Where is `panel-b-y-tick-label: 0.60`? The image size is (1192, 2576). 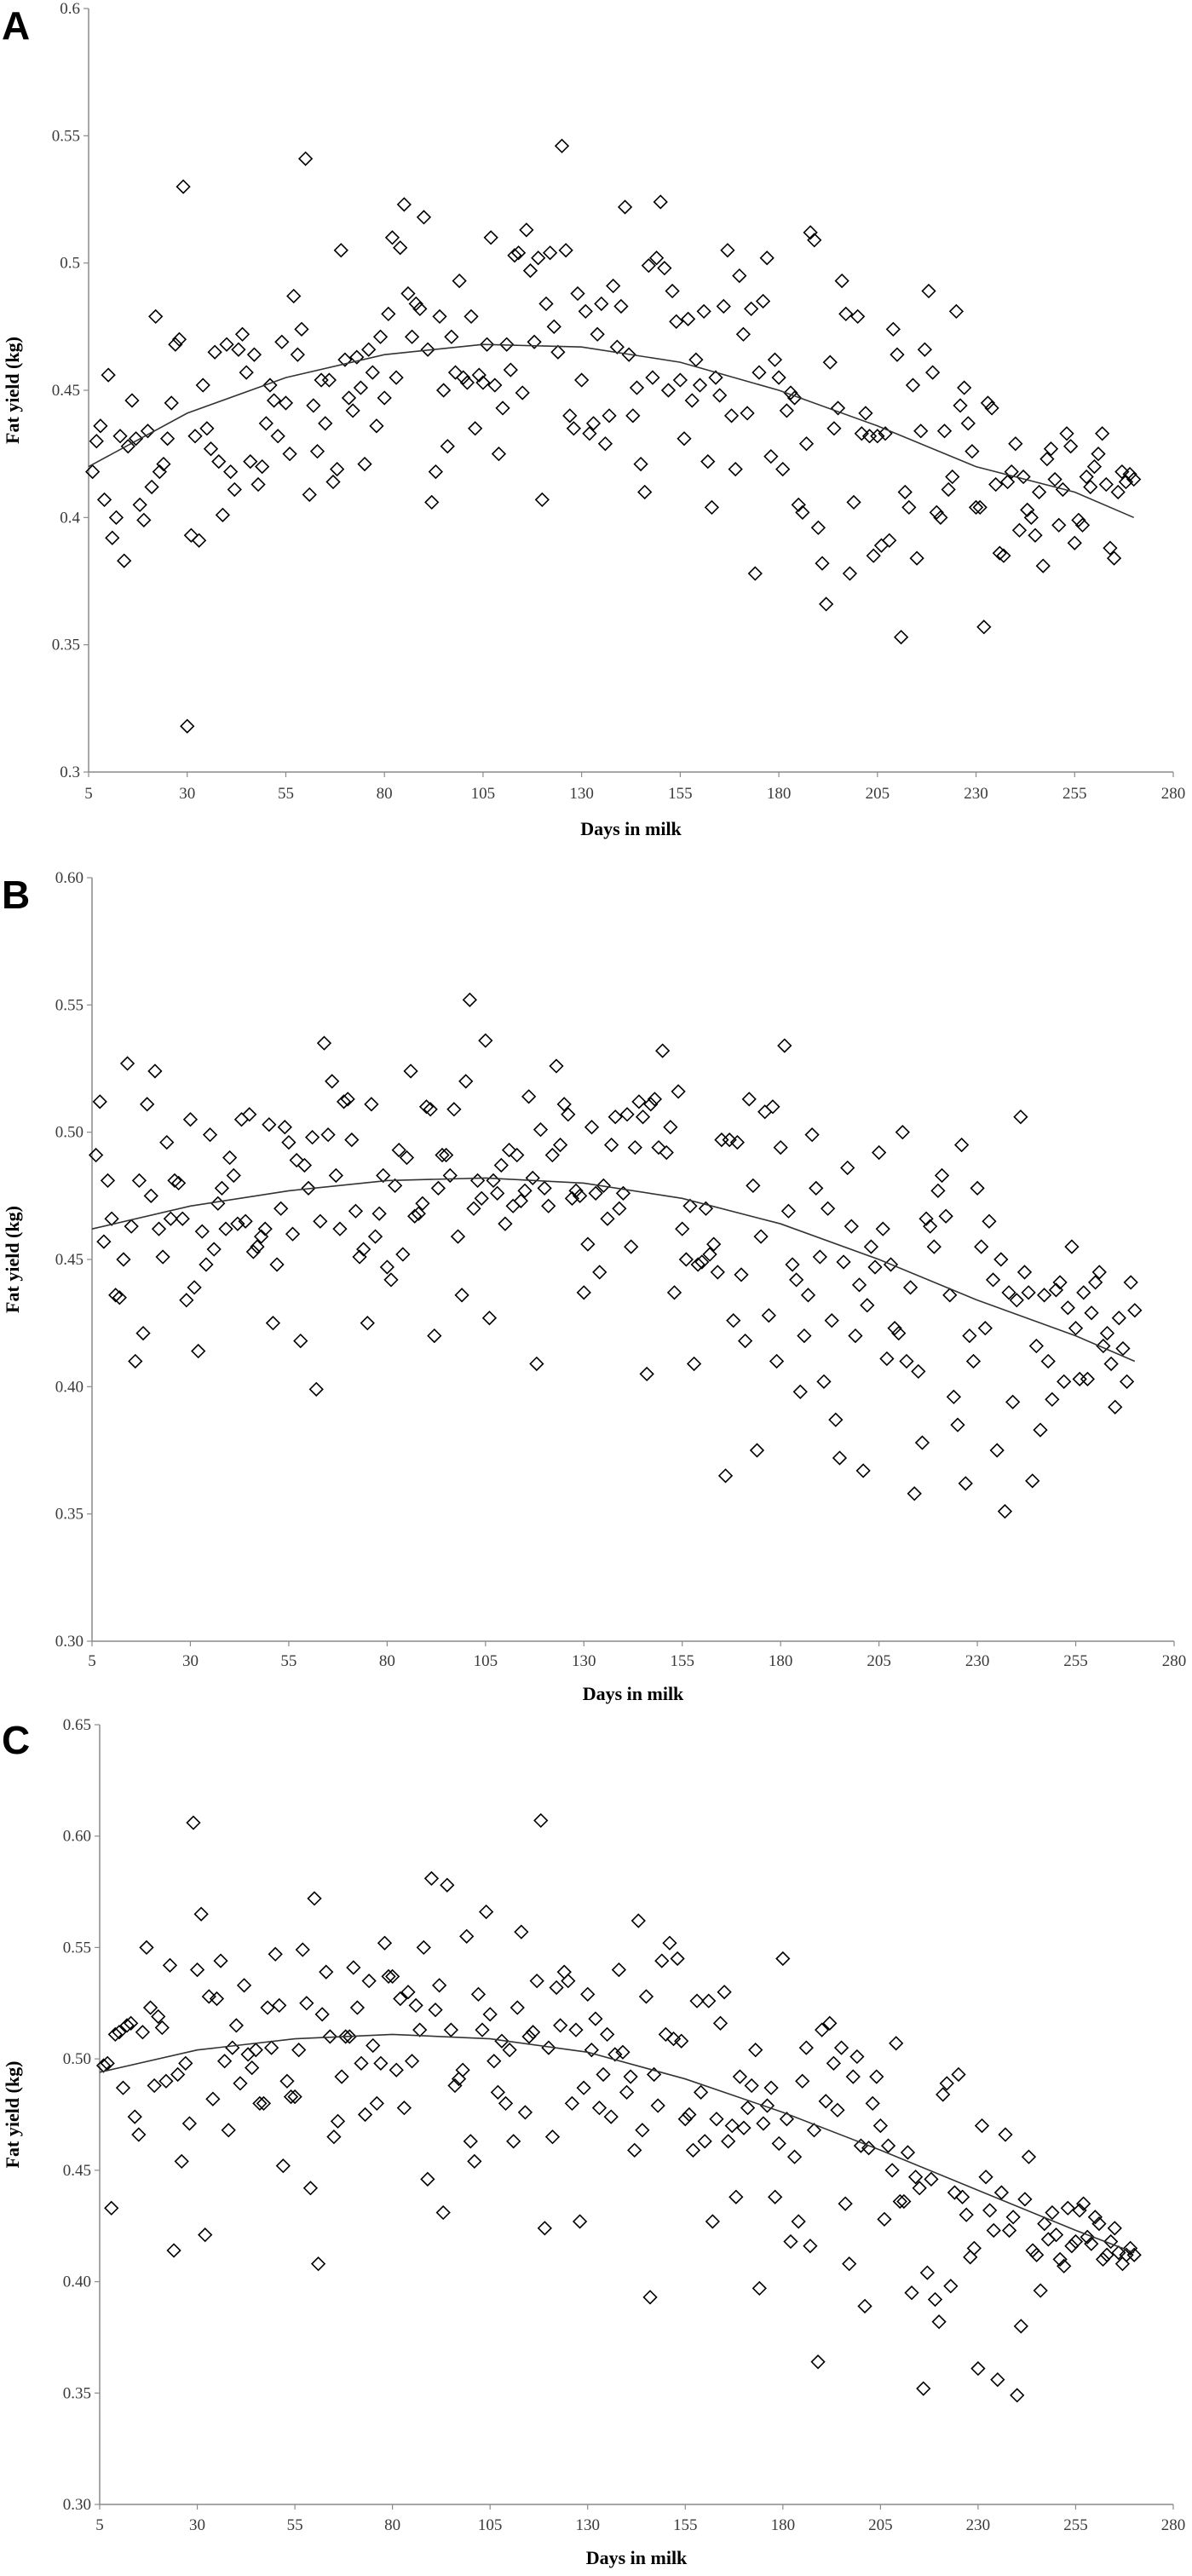 panel-b-y-tick-label: 0.60 is located at coordinates (69, 878).